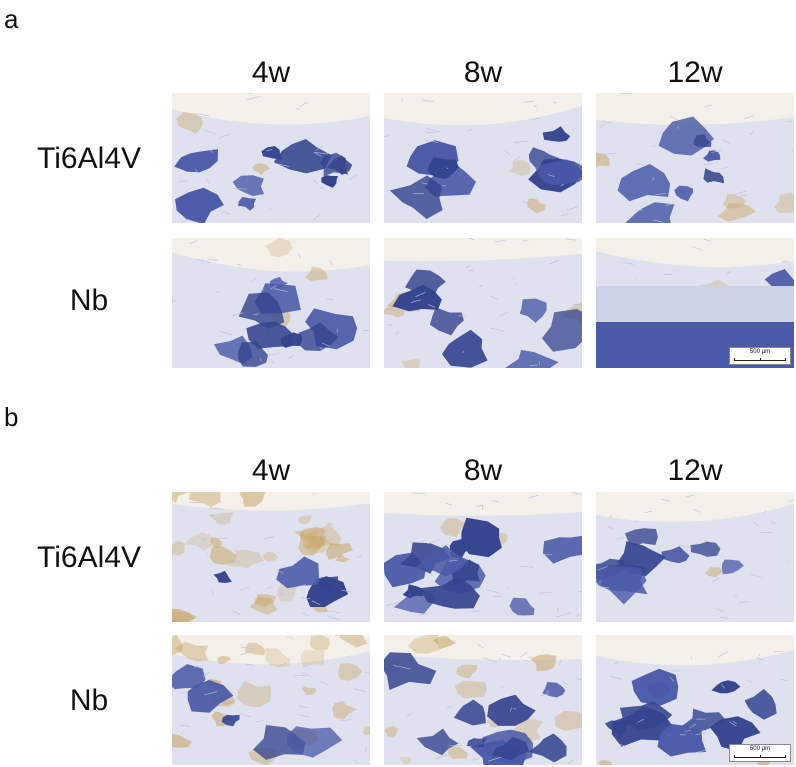 The height and width of the screenshot is (767, 796). Describe the element at coordinates (89, 701) in the screenshot. I see `row-label-nb-b: Nb` at that location.